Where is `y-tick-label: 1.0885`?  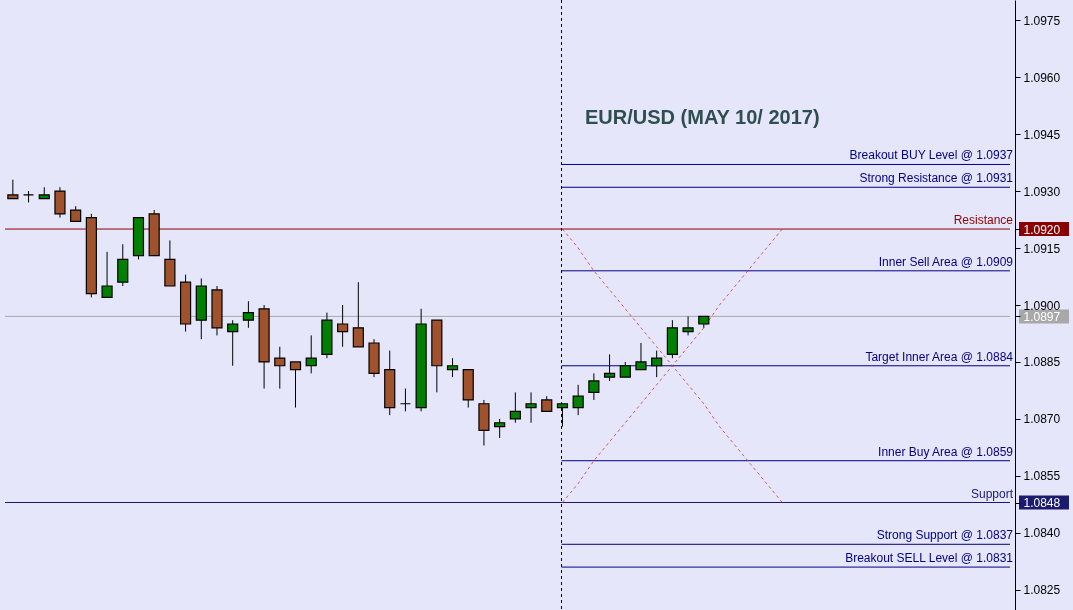
y-tick-label: 1.0885 is located at coordinates (1042, 362).